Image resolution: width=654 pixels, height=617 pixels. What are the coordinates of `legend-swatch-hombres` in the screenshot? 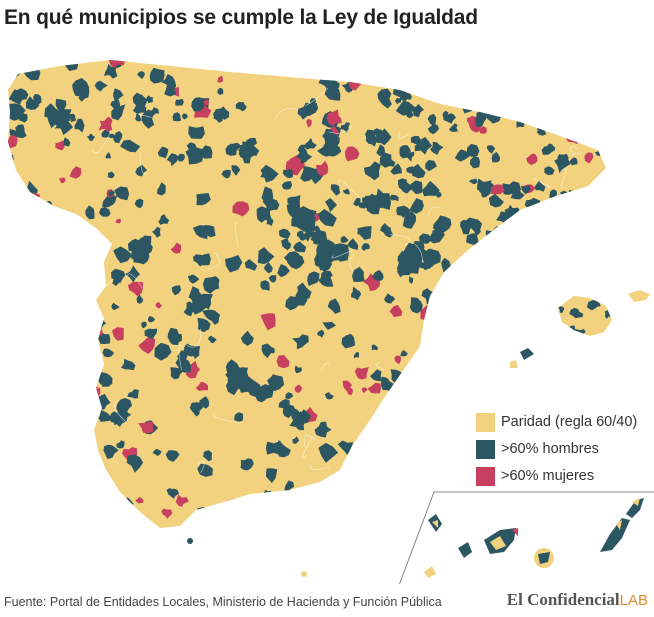 It's located at (485, 449).